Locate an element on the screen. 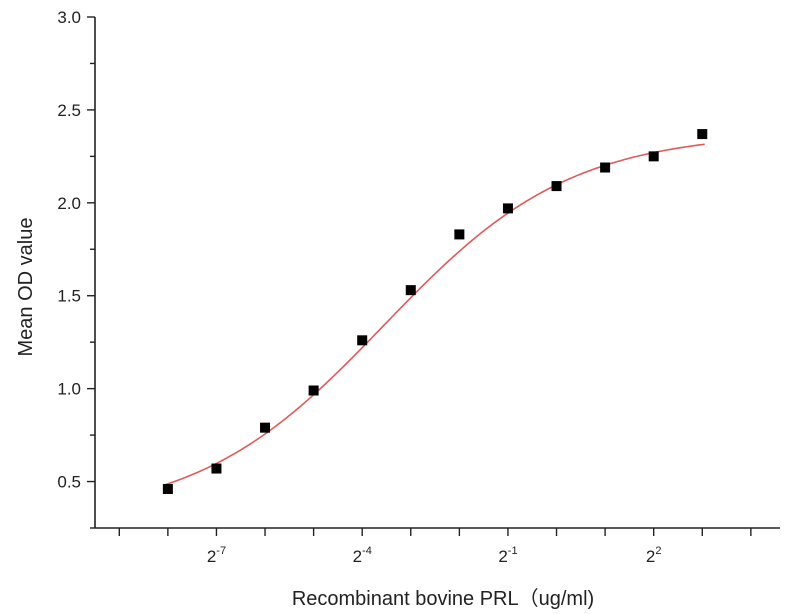 The image size is (790, 614). y-tick-label: 1.5 is located at coordinates (69, 296).